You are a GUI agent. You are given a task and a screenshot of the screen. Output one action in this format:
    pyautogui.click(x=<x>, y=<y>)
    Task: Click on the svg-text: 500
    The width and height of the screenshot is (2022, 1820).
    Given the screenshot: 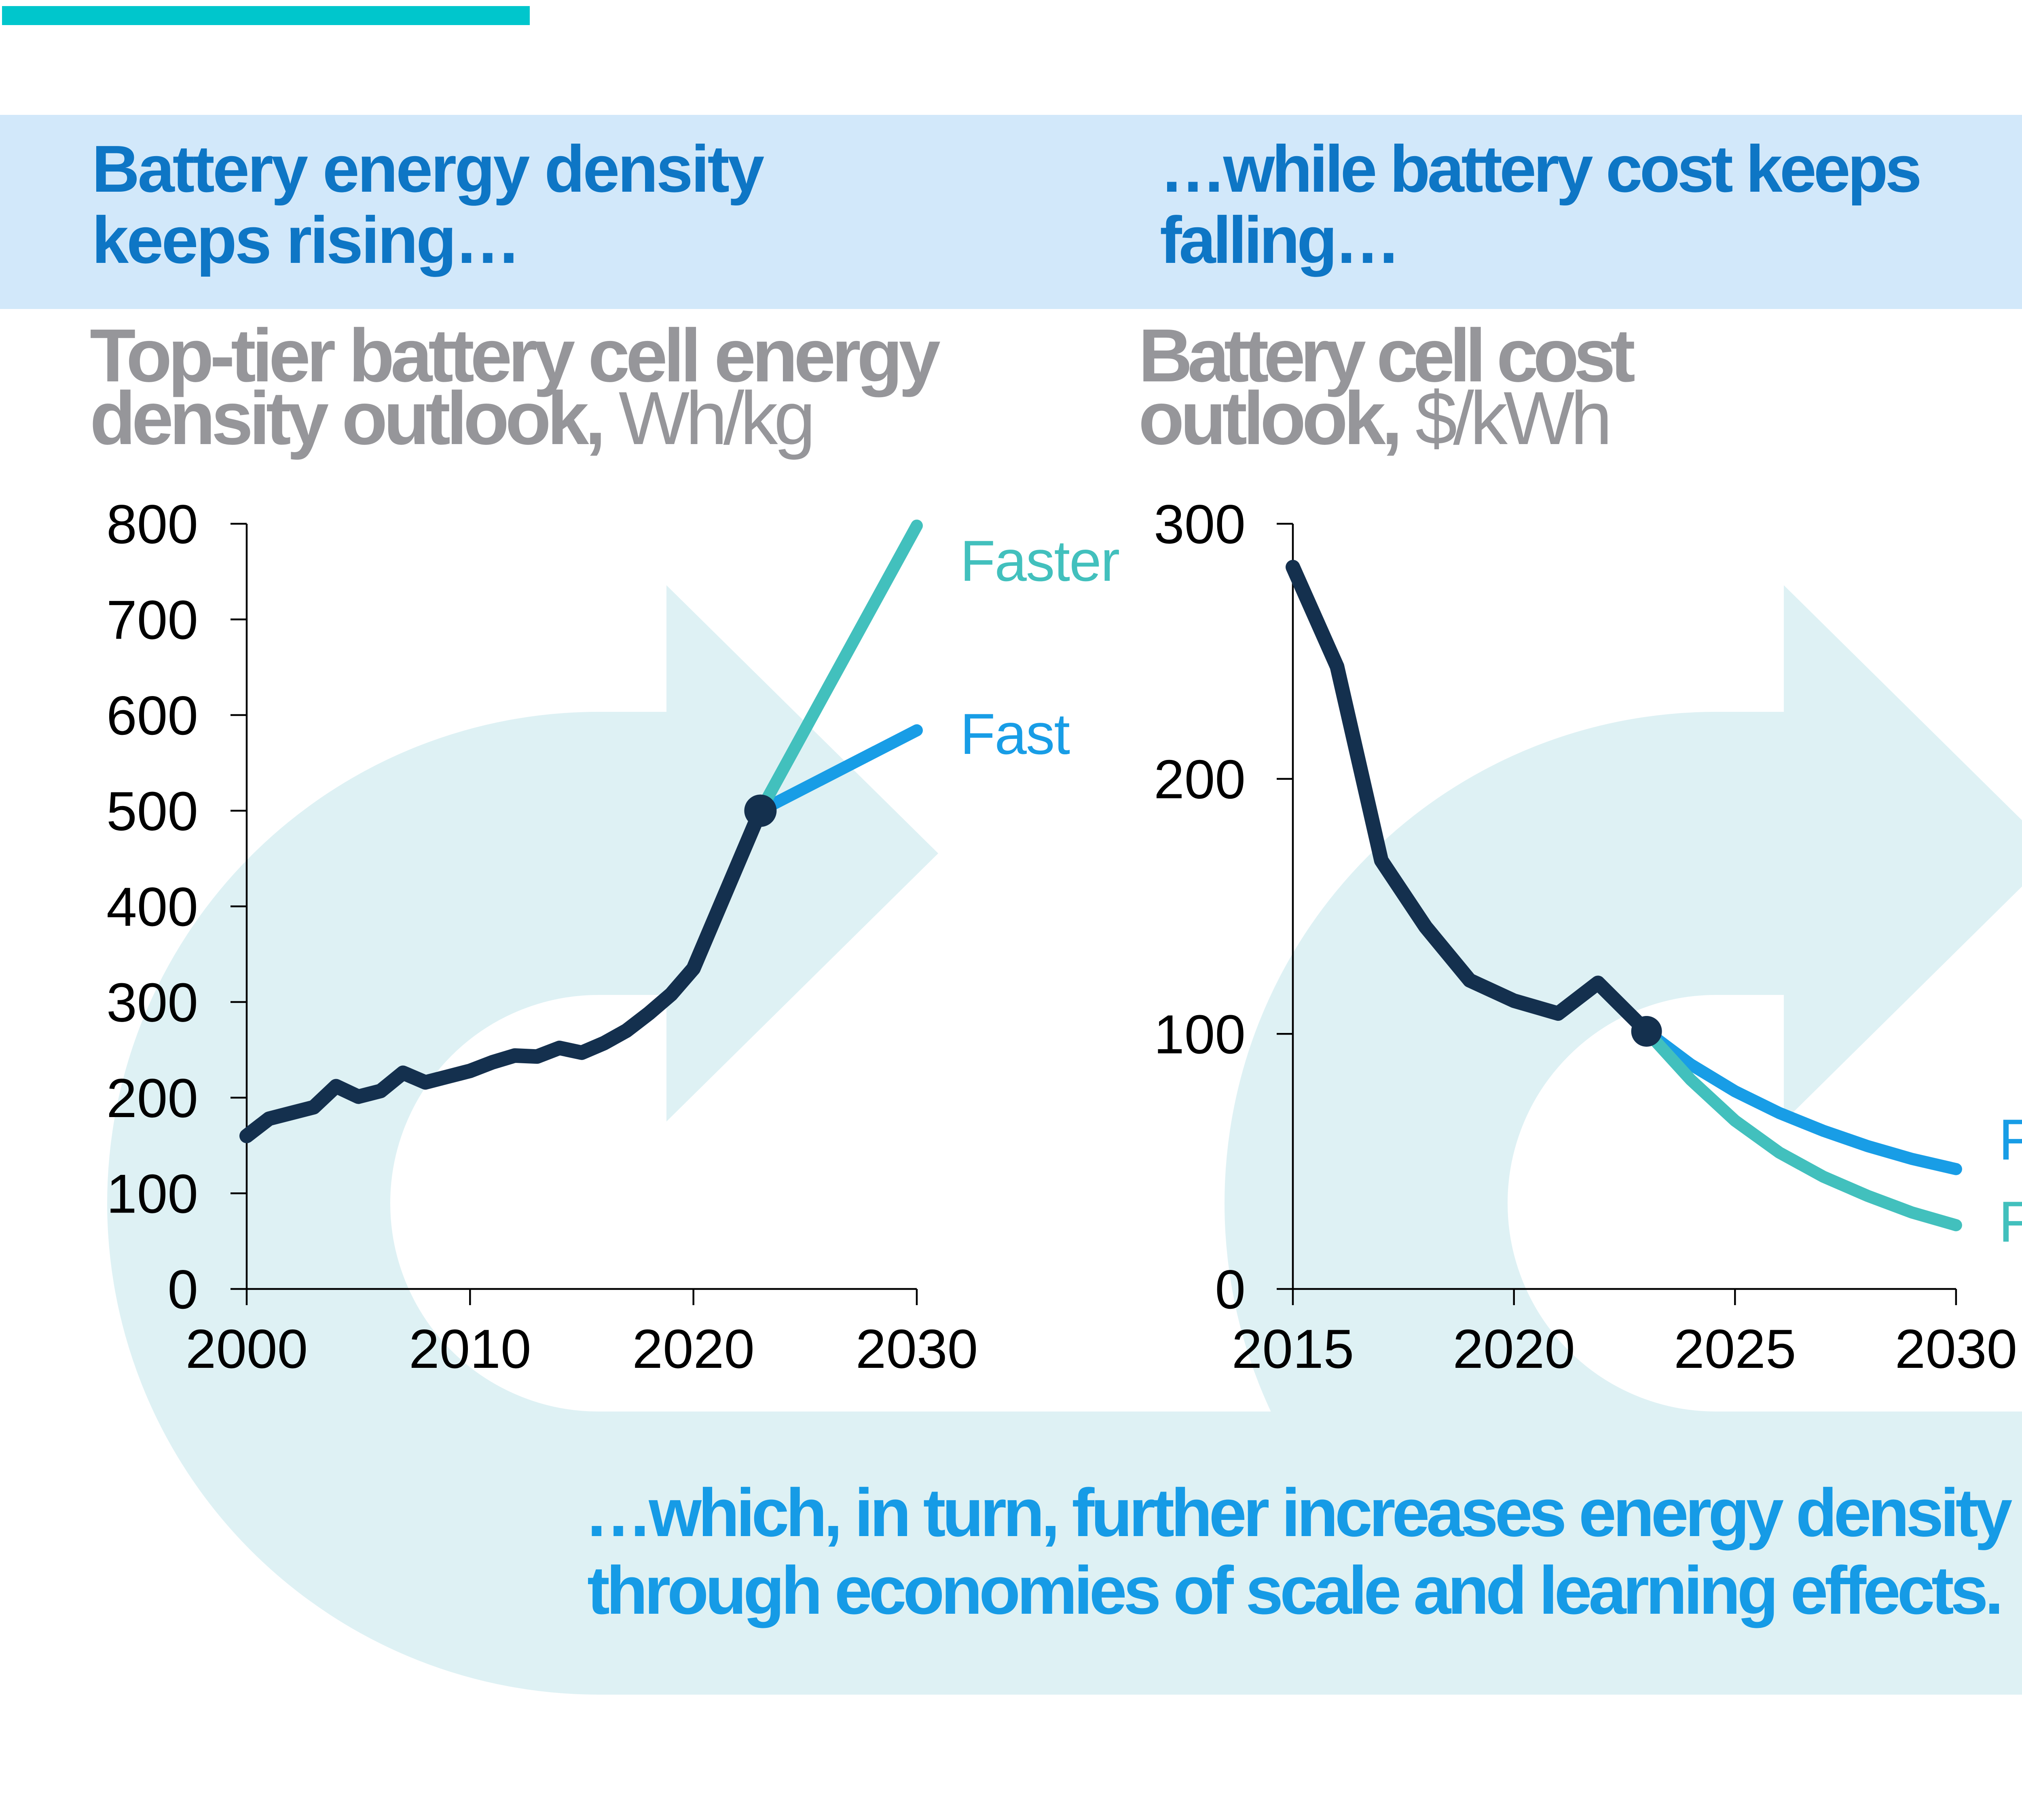 What is the action you would take?
    pyautogui.click(x=152, y=812)
    